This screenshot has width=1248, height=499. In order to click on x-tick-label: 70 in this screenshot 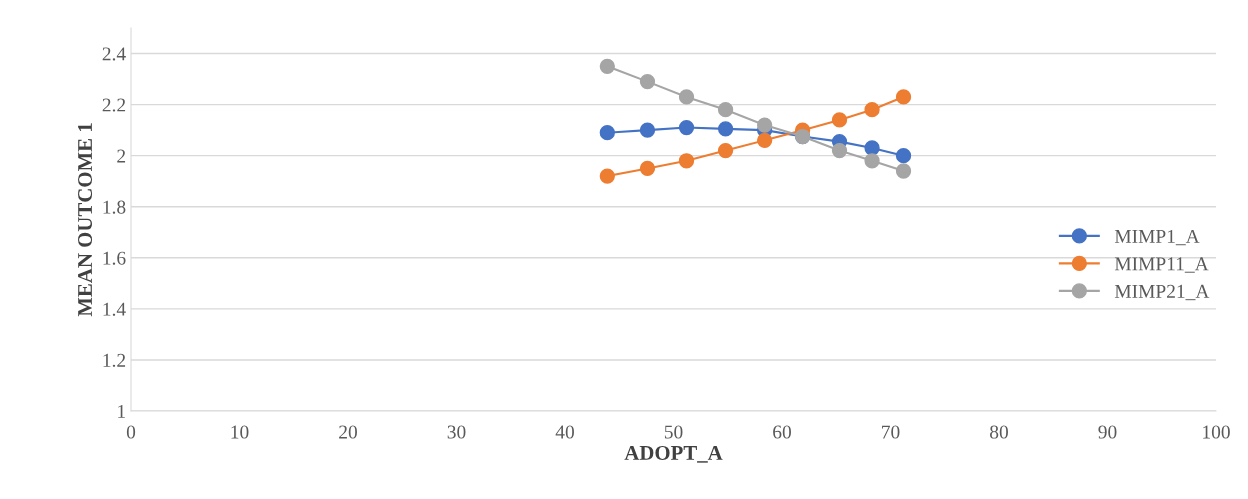, I will do `click(891, 432)`.